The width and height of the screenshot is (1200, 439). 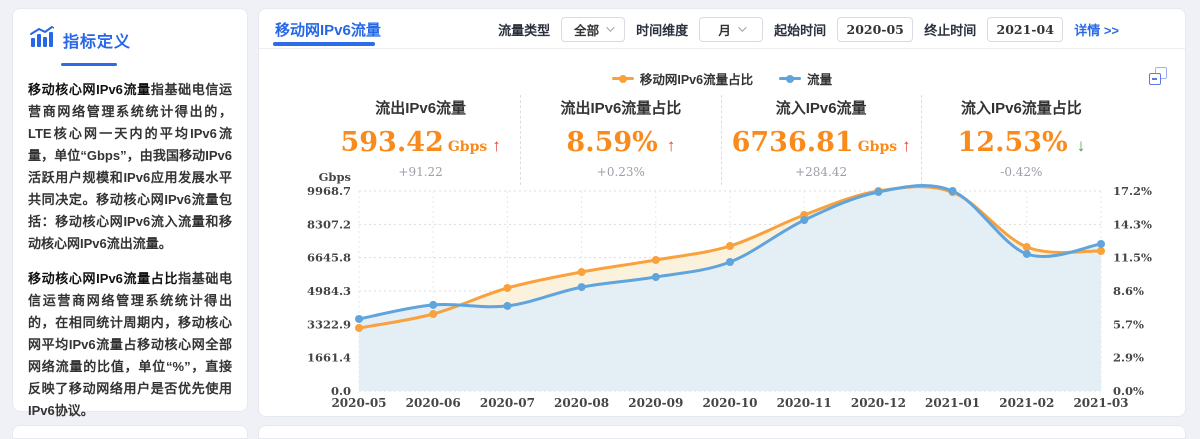 I want to click on panel-header: 移动网IPv6流量 流量类型 全部 时间维度 月 起始时间 终止时间 详情 >>, so click(x=722, y=29).